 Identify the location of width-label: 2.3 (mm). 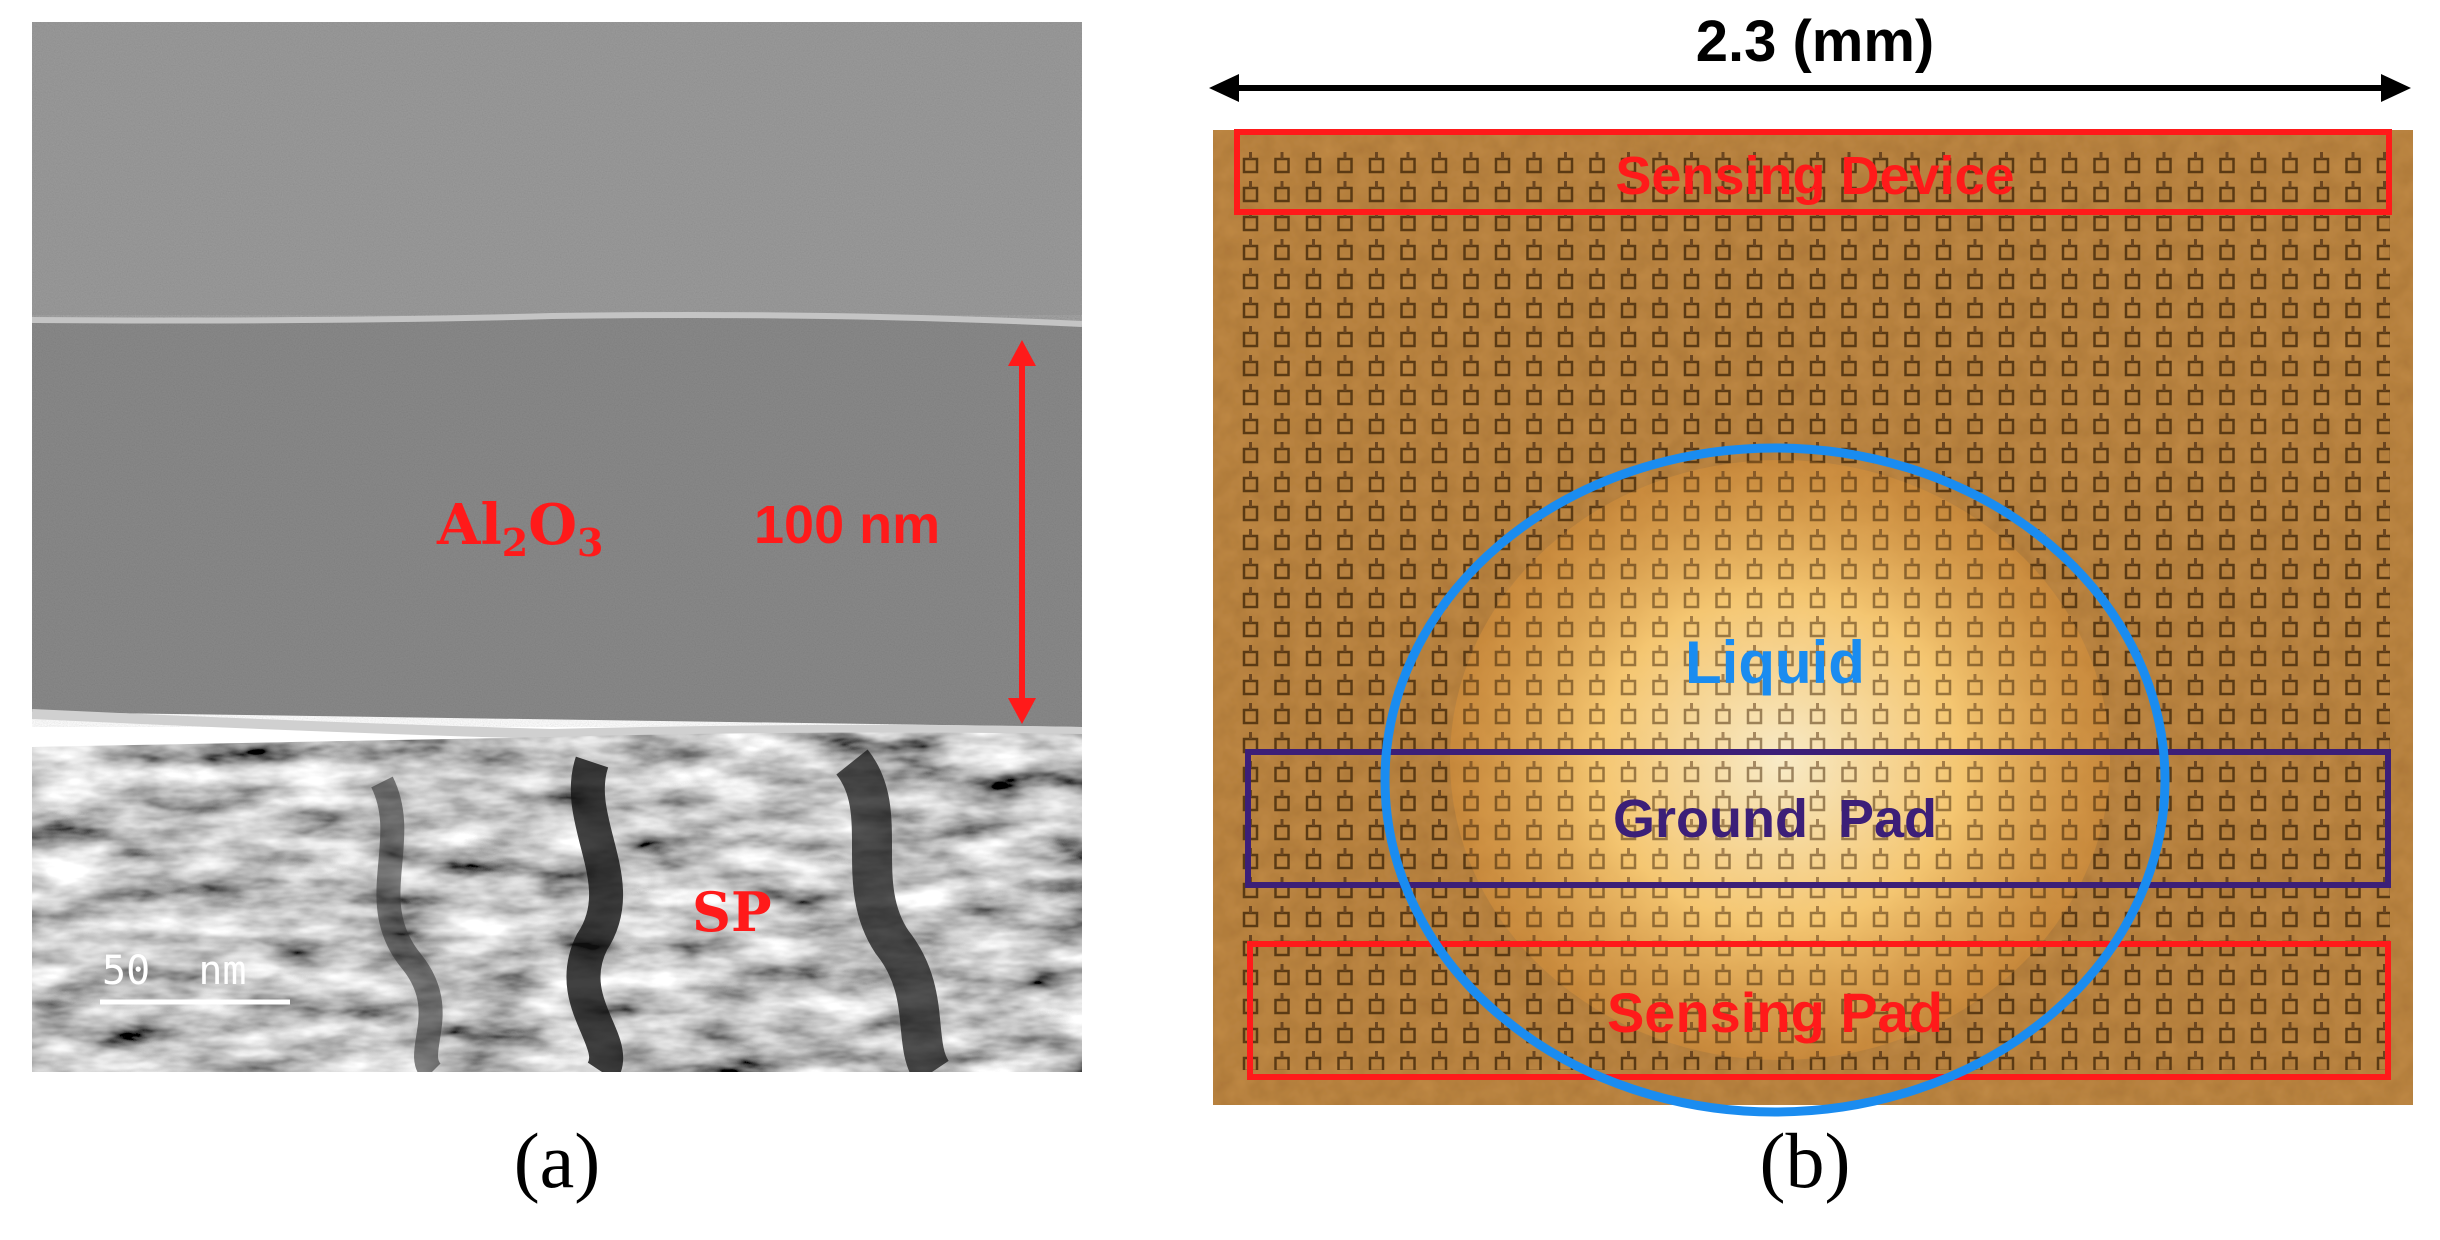
(1815, 41).